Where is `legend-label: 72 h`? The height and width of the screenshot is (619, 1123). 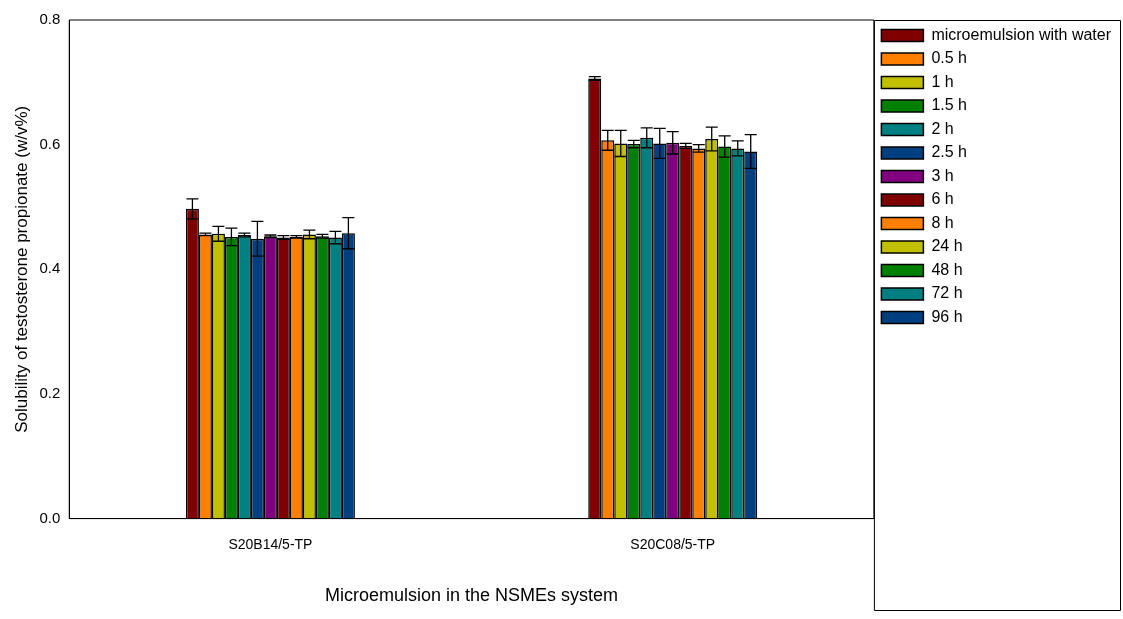
legend-label: 72 h is located at coordinates (947, 293).